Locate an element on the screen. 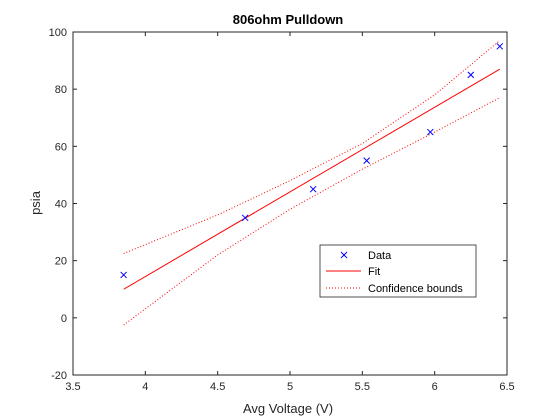 Image resolution: width=560 pixels, height=420 pixels. y-tick-label: 40 is located at coordinates (61, 205).